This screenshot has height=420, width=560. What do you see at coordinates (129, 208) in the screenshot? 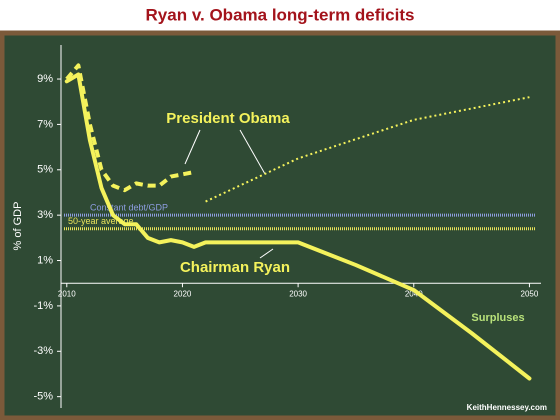
I see `reference-label: Constant debt/GDP` at bounding box center [129, 208].